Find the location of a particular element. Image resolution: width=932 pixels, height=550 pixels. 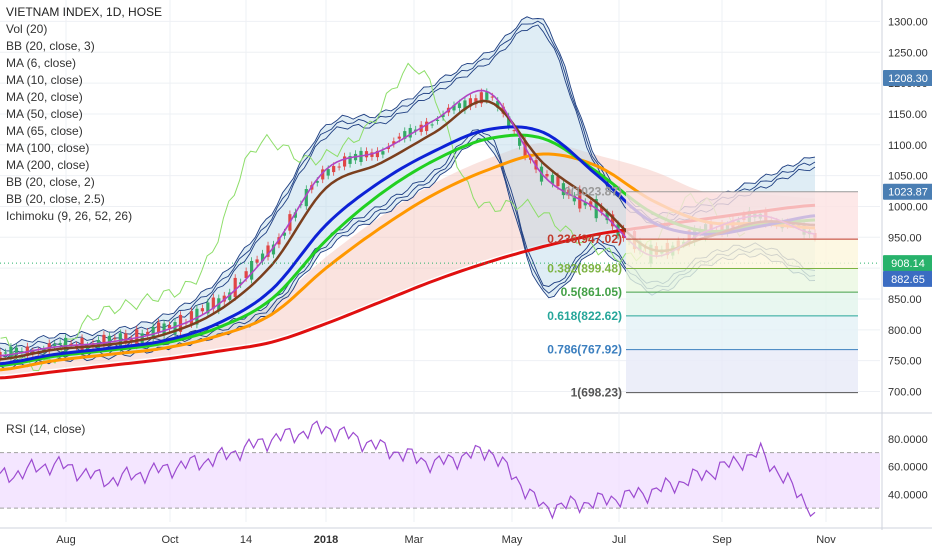

price-tick-label: 700.00 is located at coordinates (905, 392).